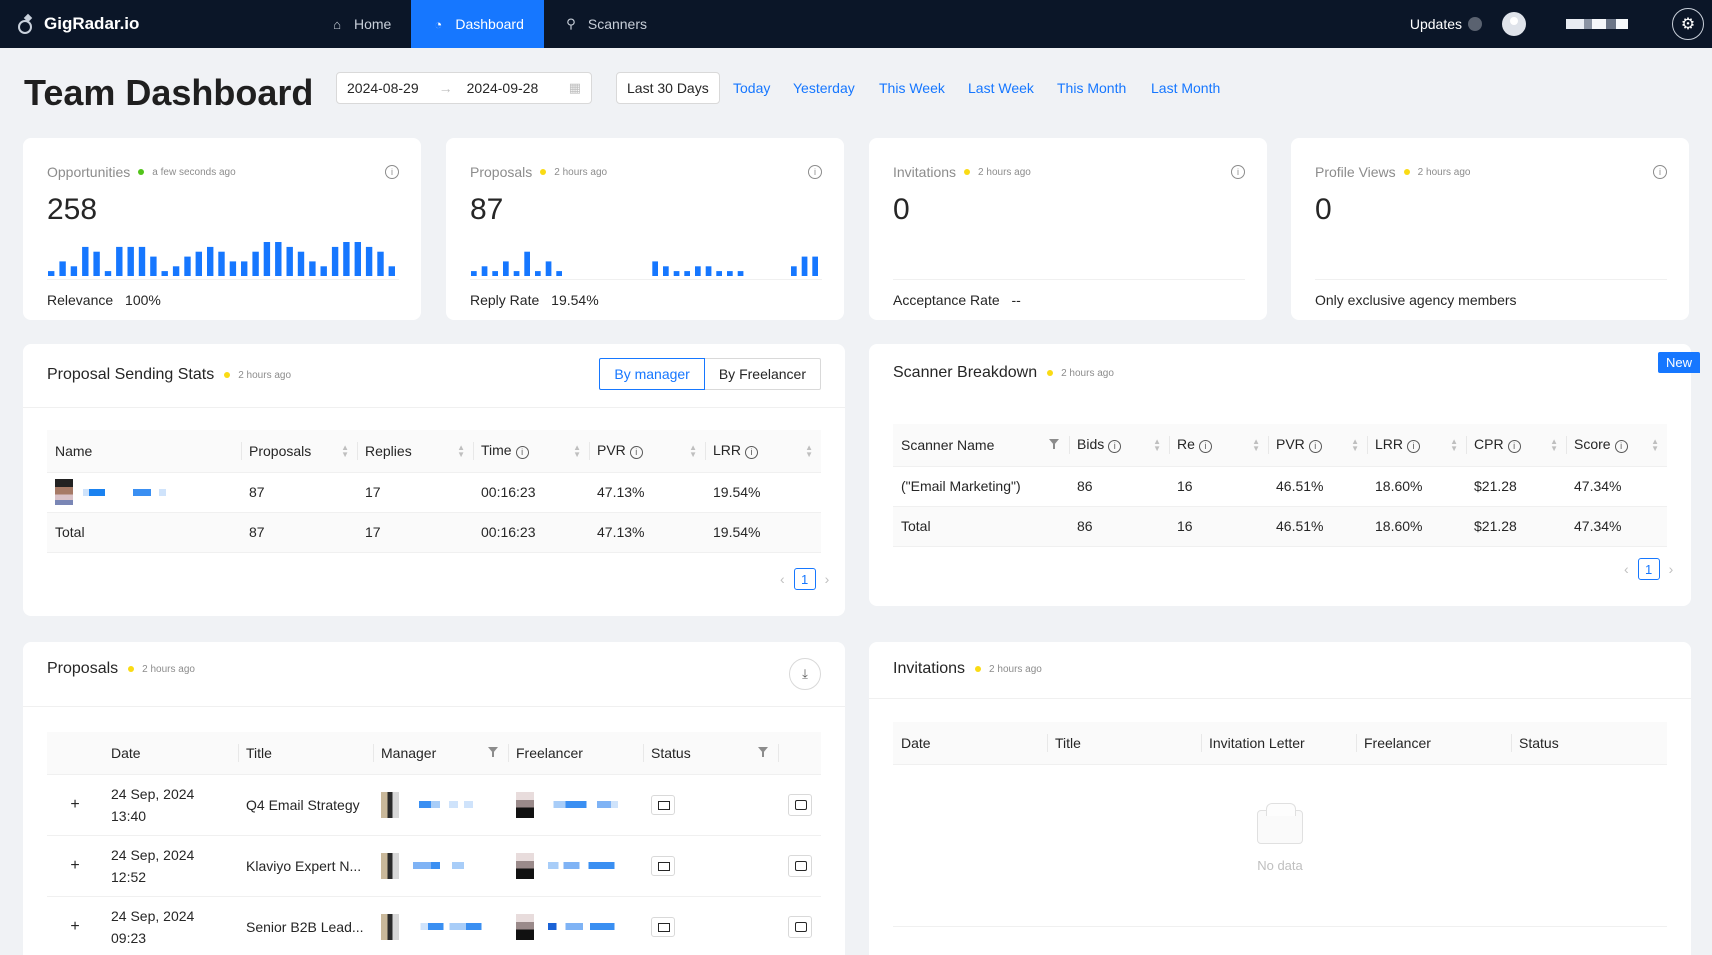 This screenshot has height=955, width=1712. What do you see at coordinates (912, 88) in the screenshot?
I see `preset-this-week: This Week` at bounding box center [912, 88].